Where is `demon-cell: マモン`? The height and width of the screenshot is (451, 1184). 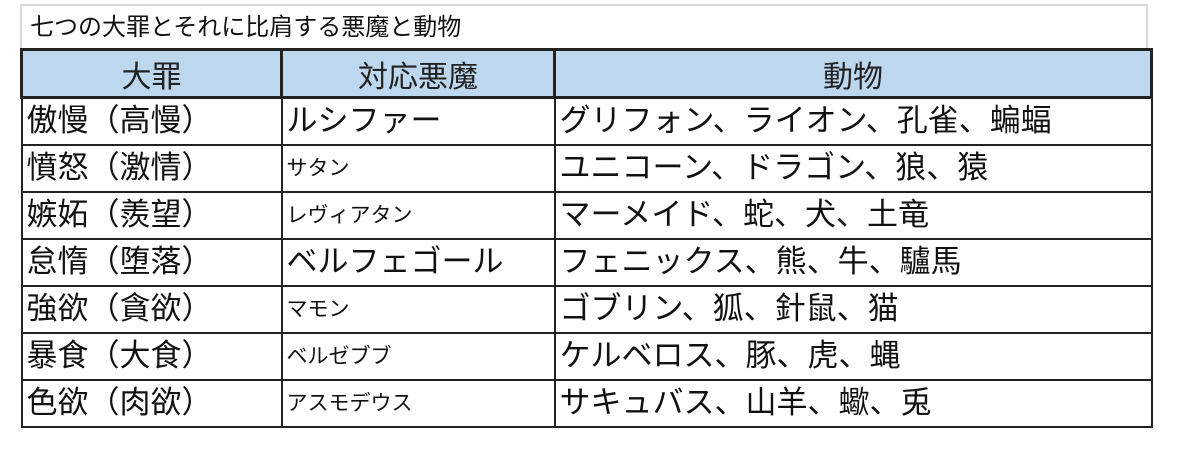
demon-cell: マモン is located at coordinates (418, 309).